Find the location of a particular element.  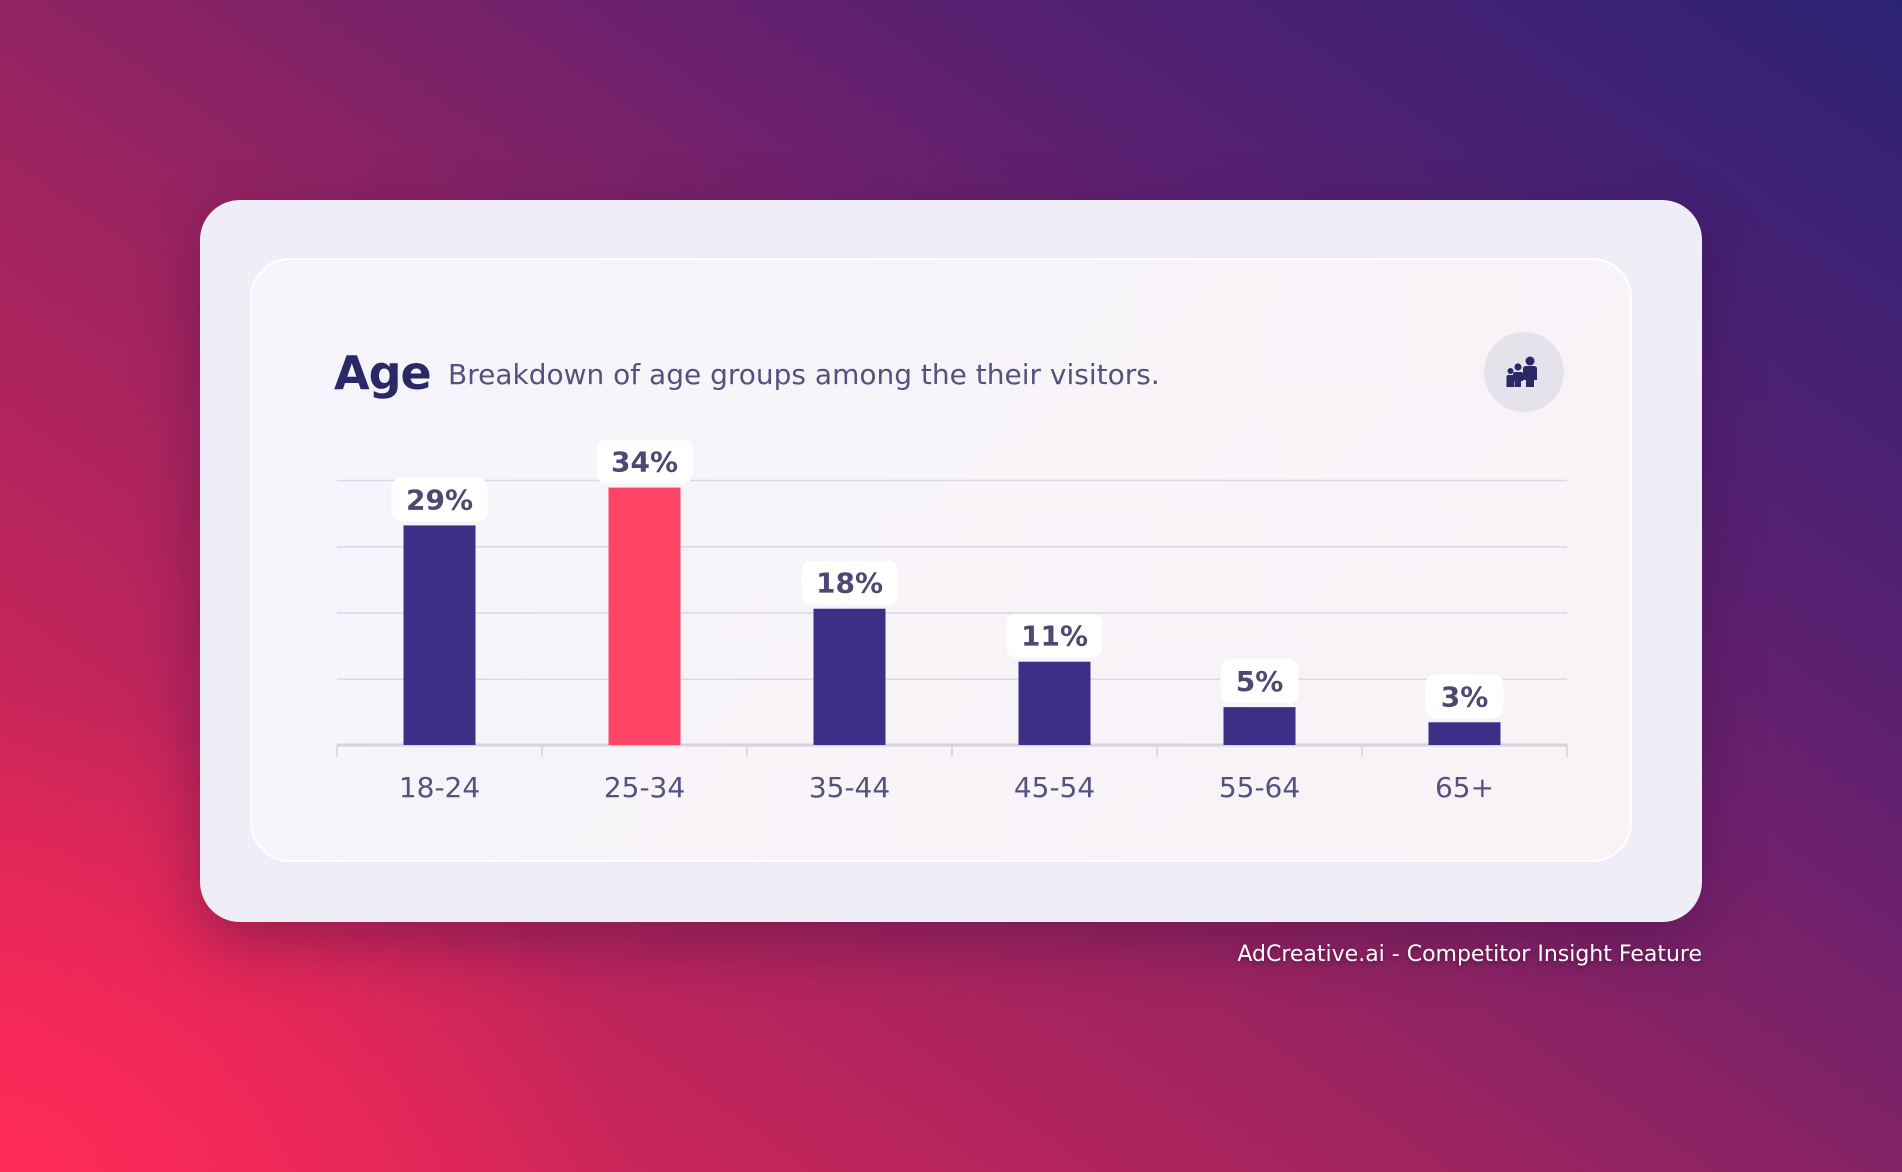

bar-65+ is located at coordinates (1464, 733).